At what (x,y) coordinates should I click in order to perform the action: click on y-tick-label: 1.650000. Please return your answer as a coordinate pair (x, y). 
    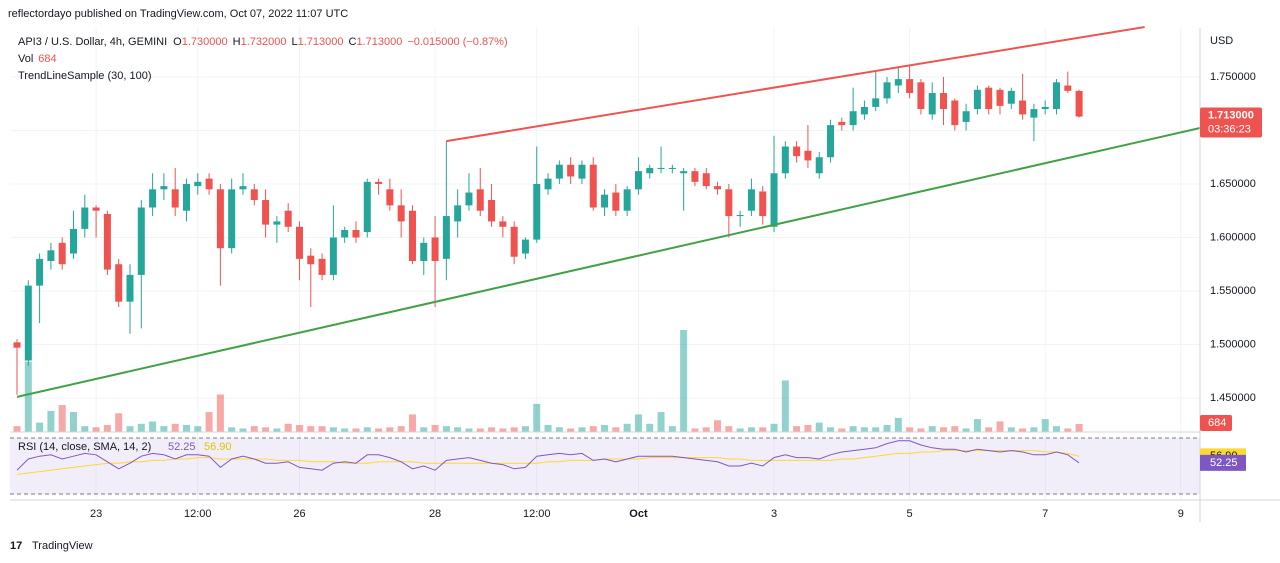
    Looking at the image, I should click on (1233, 184).